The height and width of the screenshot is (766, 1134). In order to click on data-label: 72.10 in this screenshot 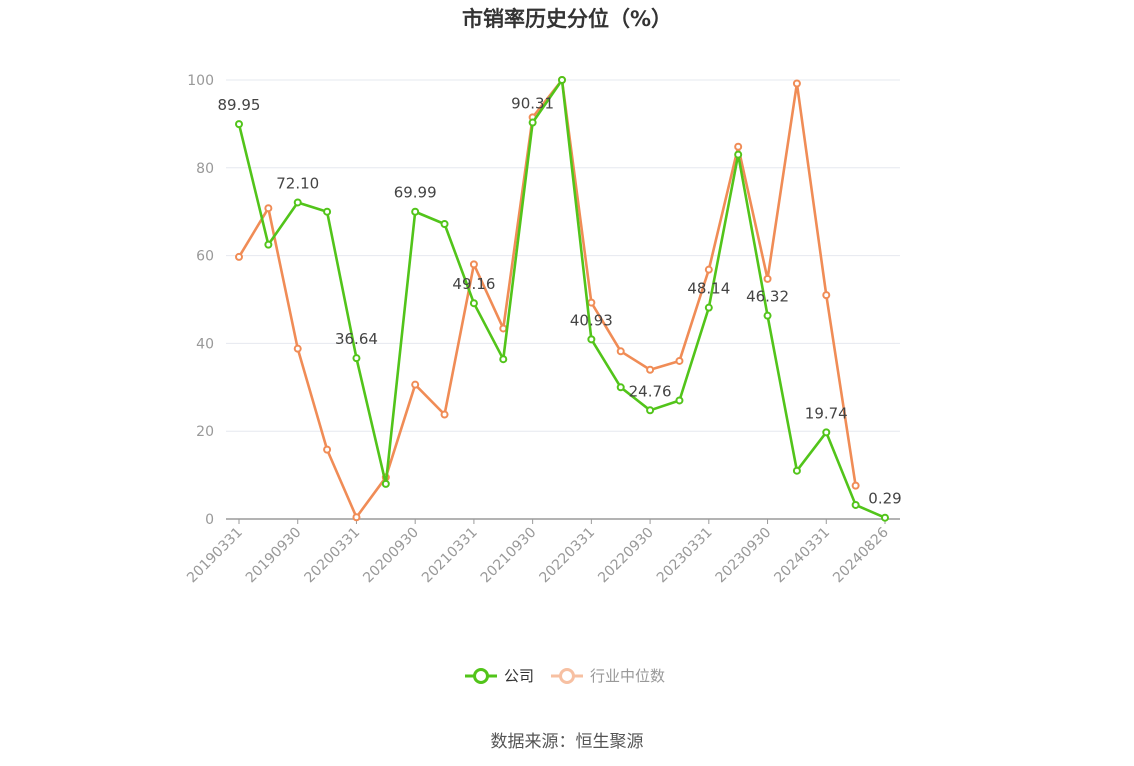, I will do `click(297, 183)`.